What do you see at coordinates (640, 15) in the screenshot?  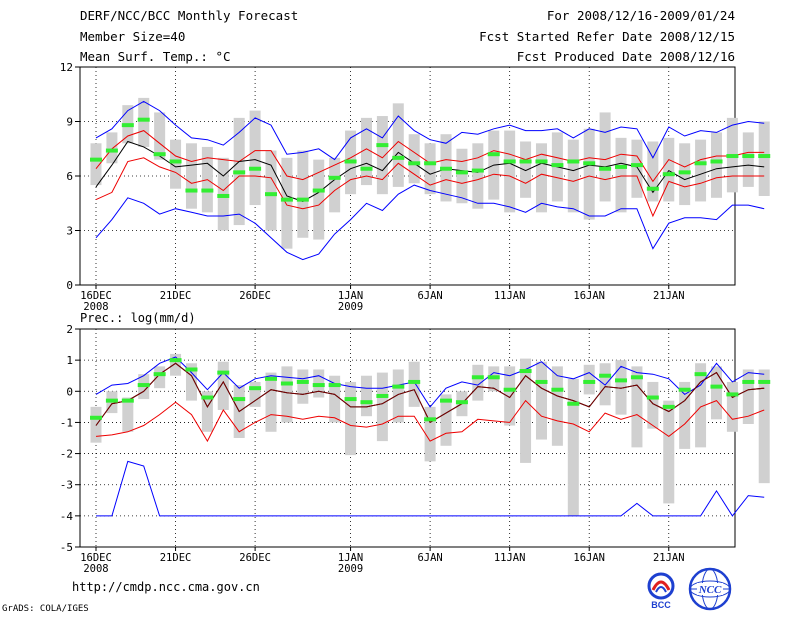 I see `header-period: For 2008/12/16-2009/01/24` at bounding box center [640, 15].